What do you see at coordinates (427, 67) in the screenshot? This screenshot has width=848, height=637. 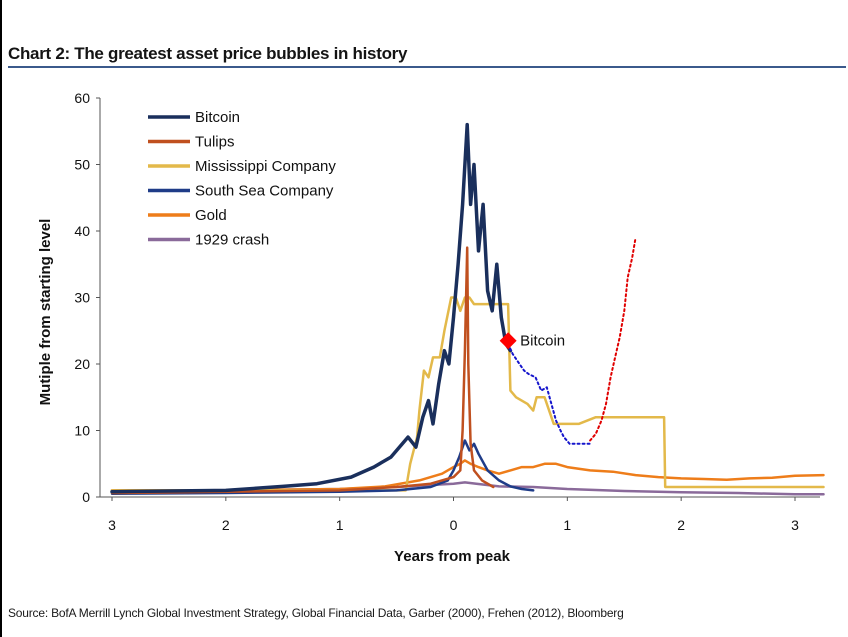 I see `title-underline` at bounding box center [427, 67].